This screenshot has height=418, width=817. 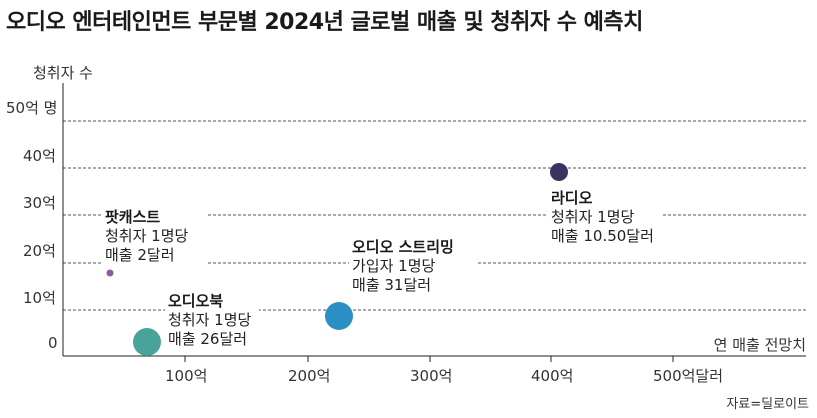 What do you see at coordinates (140, 255) in the screenshot?
I see `point-detail-label: 매출 2달러` at bounding box center [140, 255].